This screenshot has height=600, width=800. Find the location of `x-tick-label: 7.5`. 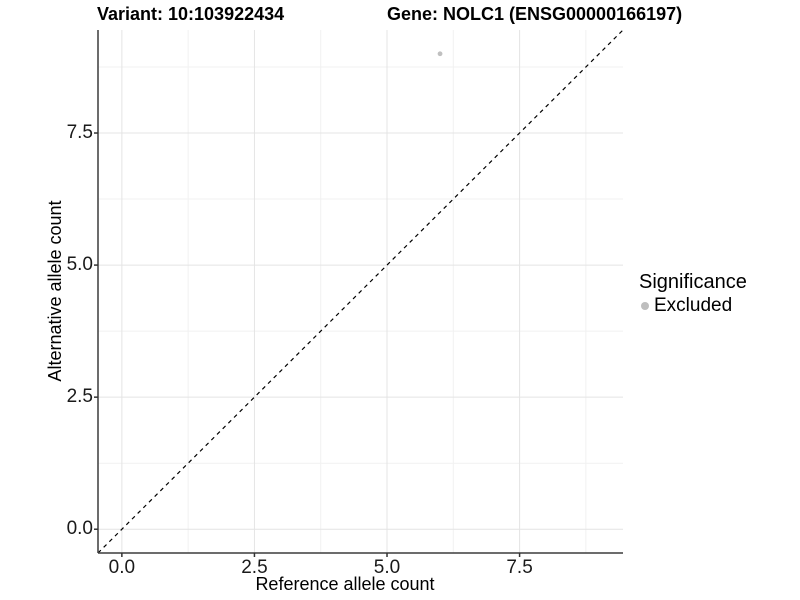

x-tick-label: 7.5 is located at coordinates (519, 567).